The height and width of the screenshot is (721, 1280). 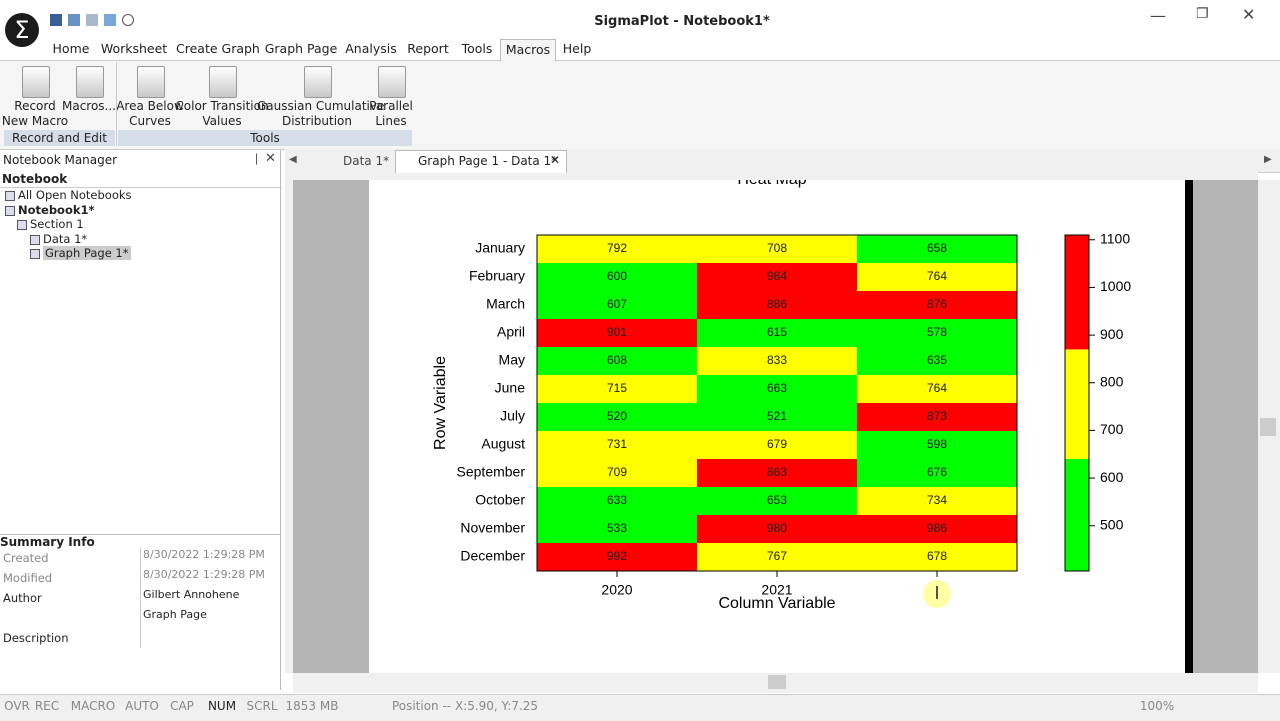 I want to click on minimize-button: —, so click(x=1158, y=15).